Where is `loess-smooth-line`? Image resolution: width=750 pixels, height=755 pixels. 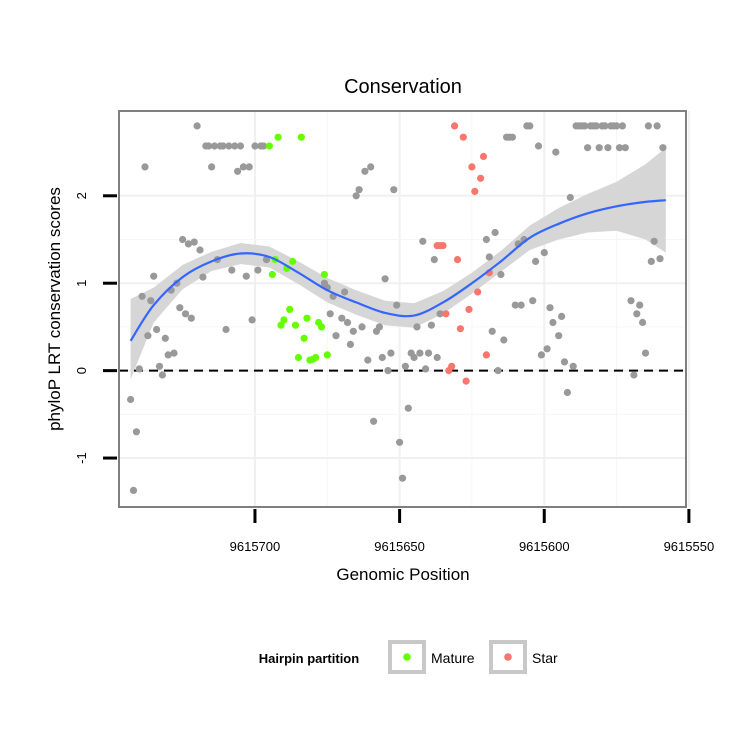
loess-smooth-line is located at coordinates (397, 270).